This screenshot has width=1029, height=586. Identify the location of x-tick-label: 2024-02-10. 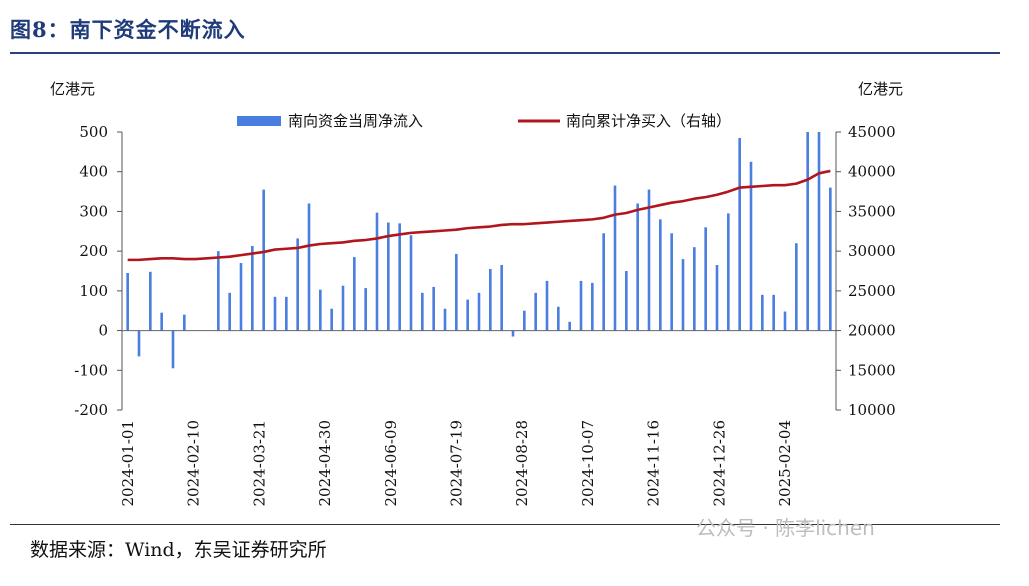
(194, 463).